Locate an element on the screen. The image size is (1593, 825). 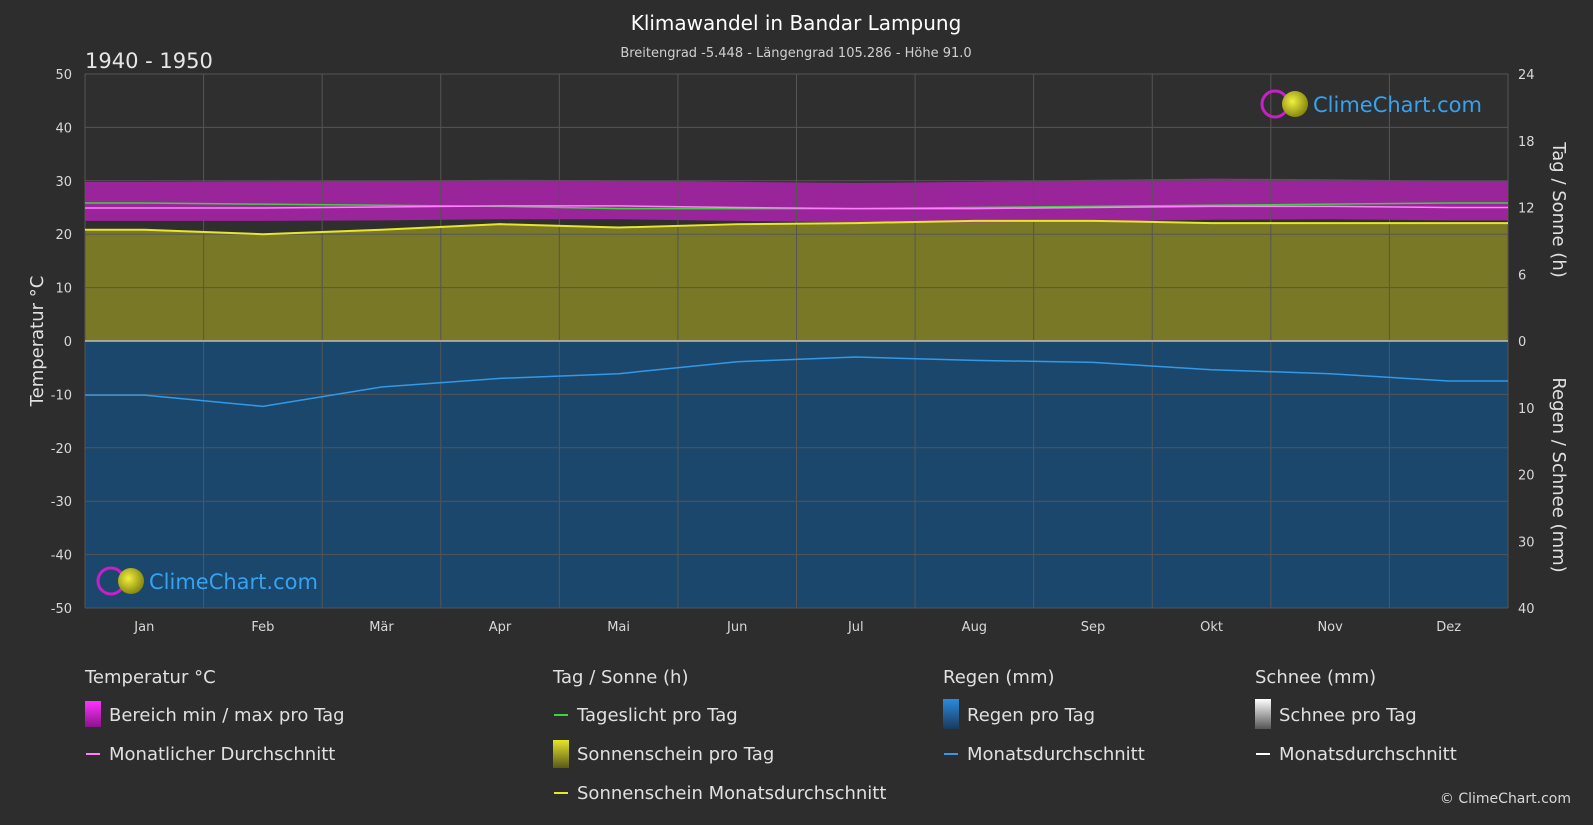
month-tick-label: Jun is located at coordinates (736, 627).